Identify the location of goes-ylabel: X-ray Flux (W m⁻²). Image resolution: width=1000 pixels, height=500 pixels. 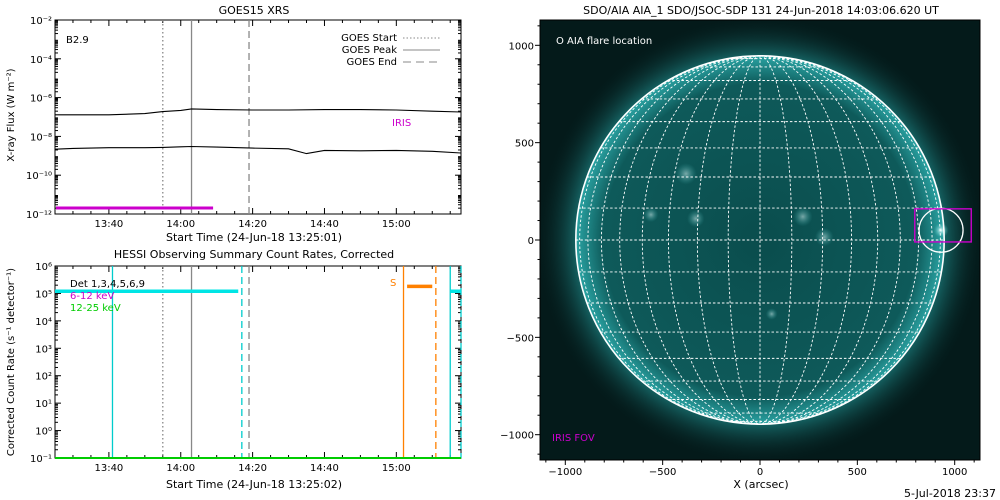
(11, 114).